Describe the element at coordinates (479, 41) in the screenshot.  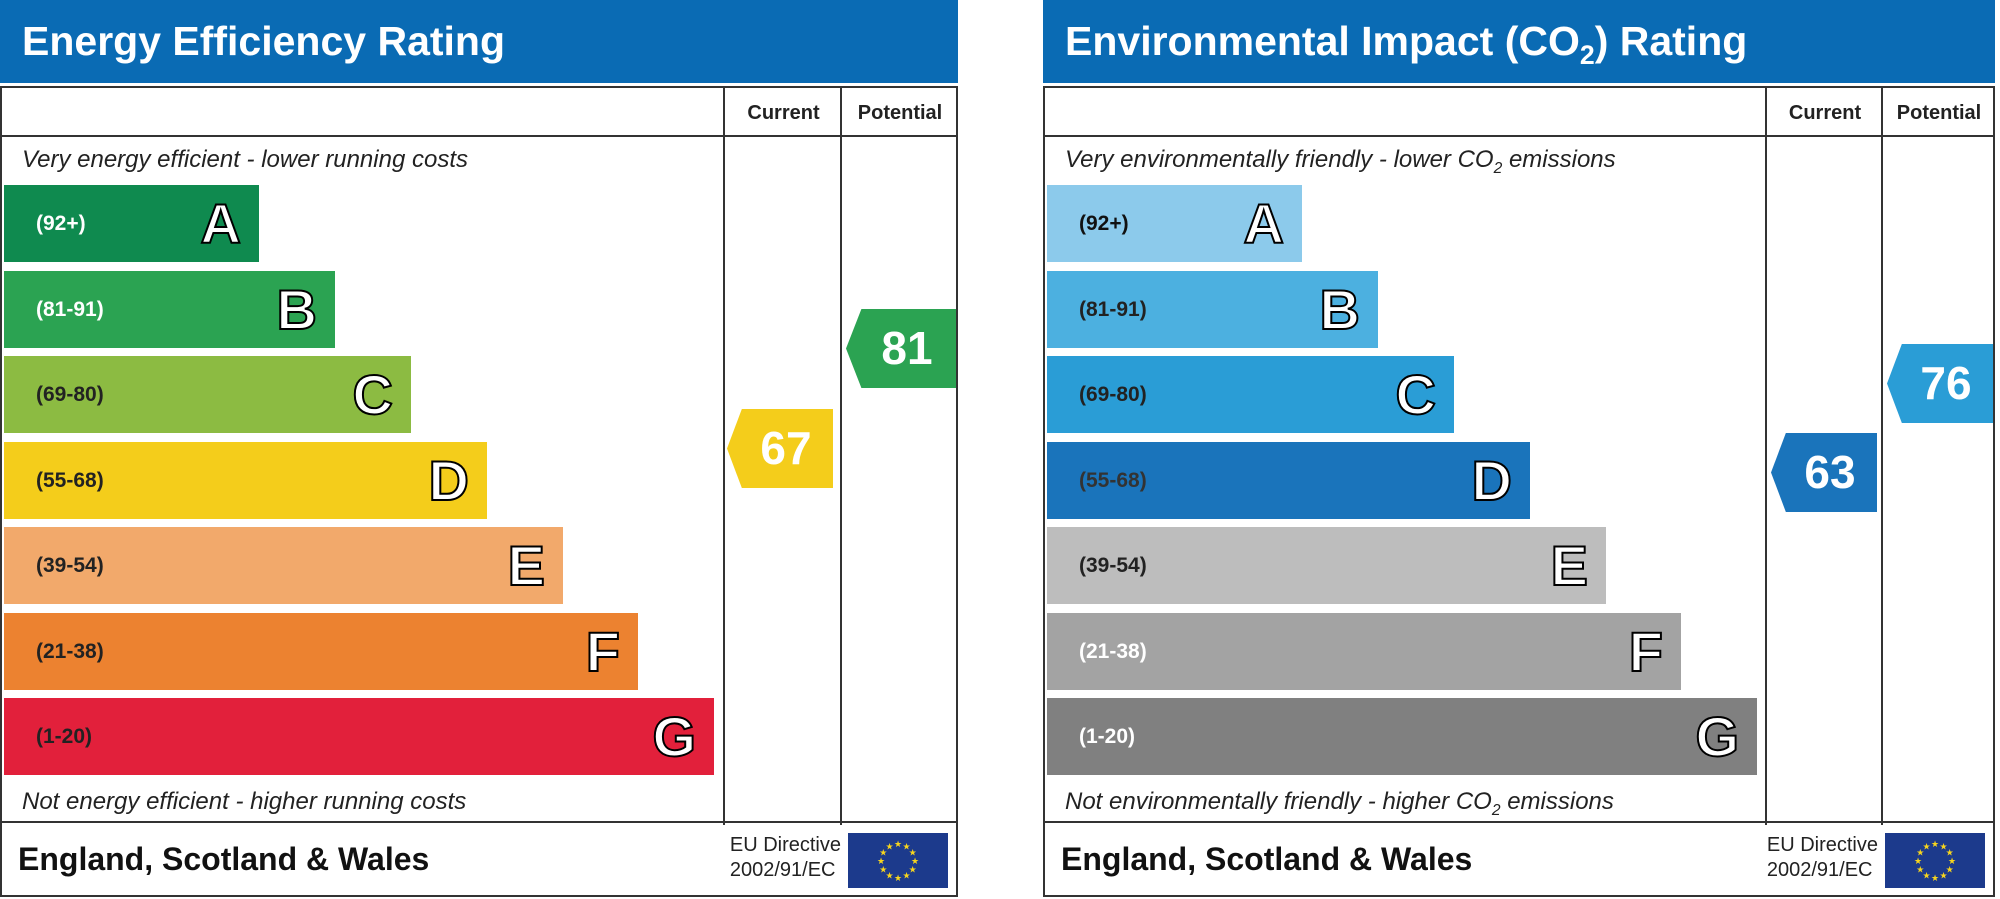
I see `panel-title: Energy Efficiency Rating` at that location.